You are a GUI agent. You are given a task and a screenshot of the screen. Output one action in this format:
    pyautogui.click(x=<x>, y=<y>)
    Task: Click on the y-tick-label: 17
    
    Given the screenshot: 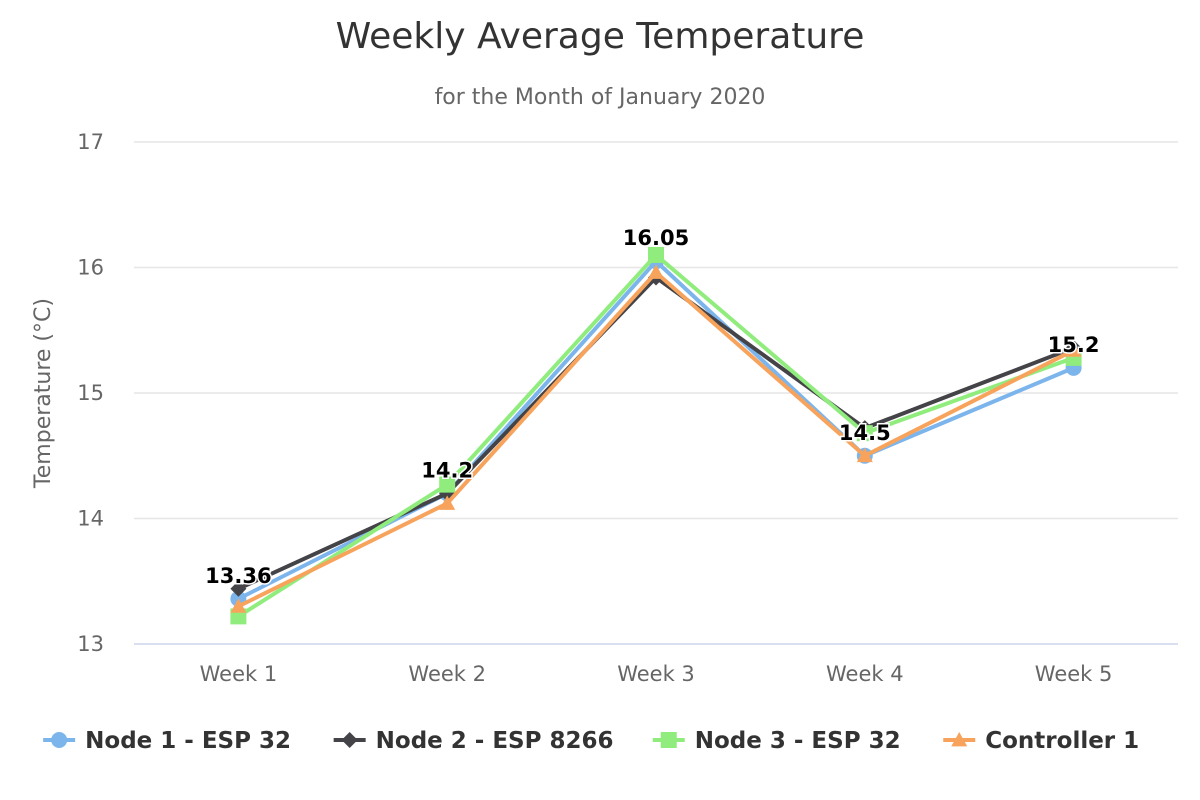 What is the action you would take?
    pyautogui.click(x=90, y=142)
    